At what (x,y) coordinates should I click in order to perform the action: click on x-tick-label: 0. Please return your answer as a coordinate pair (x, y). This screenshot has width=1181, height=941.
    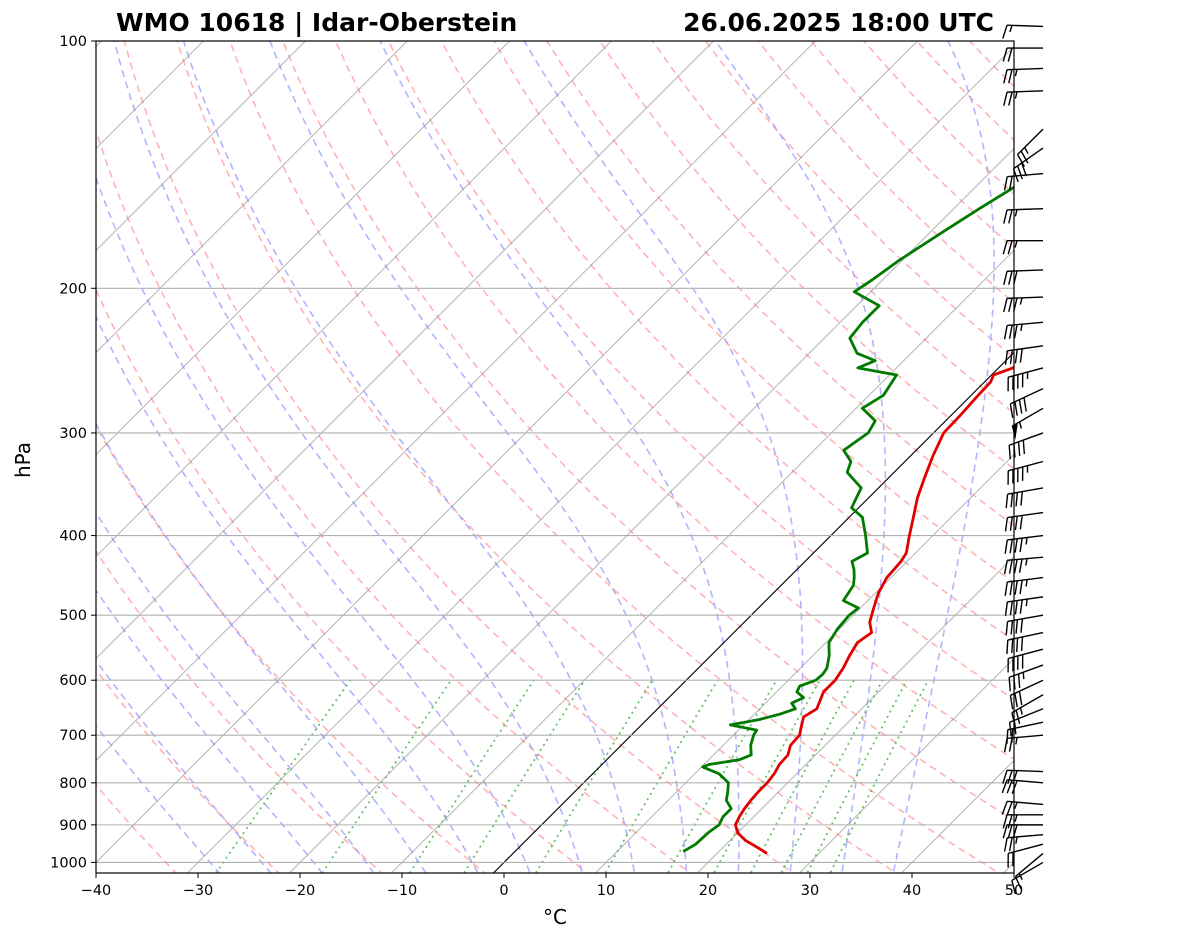
    Looking at the image, I should click on (503, 891).